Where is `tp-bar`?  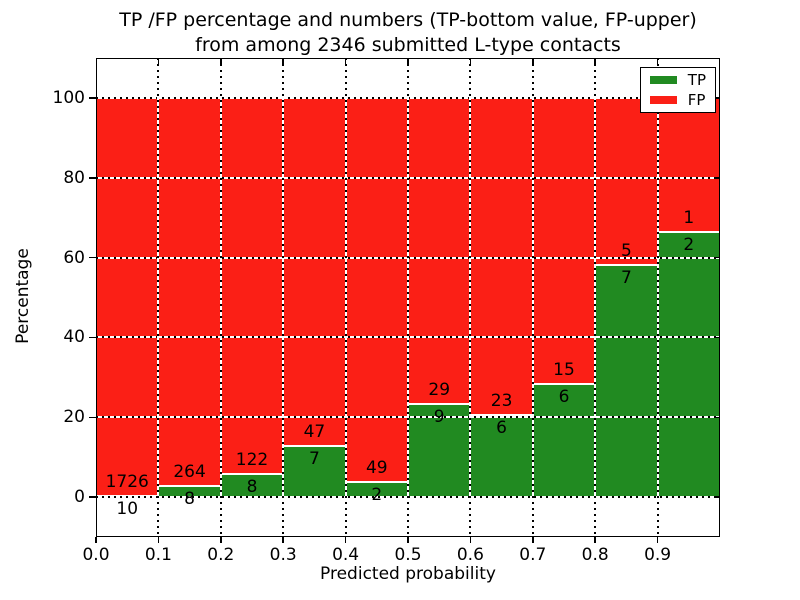 tp-bar is located at coordinates (564, 440).